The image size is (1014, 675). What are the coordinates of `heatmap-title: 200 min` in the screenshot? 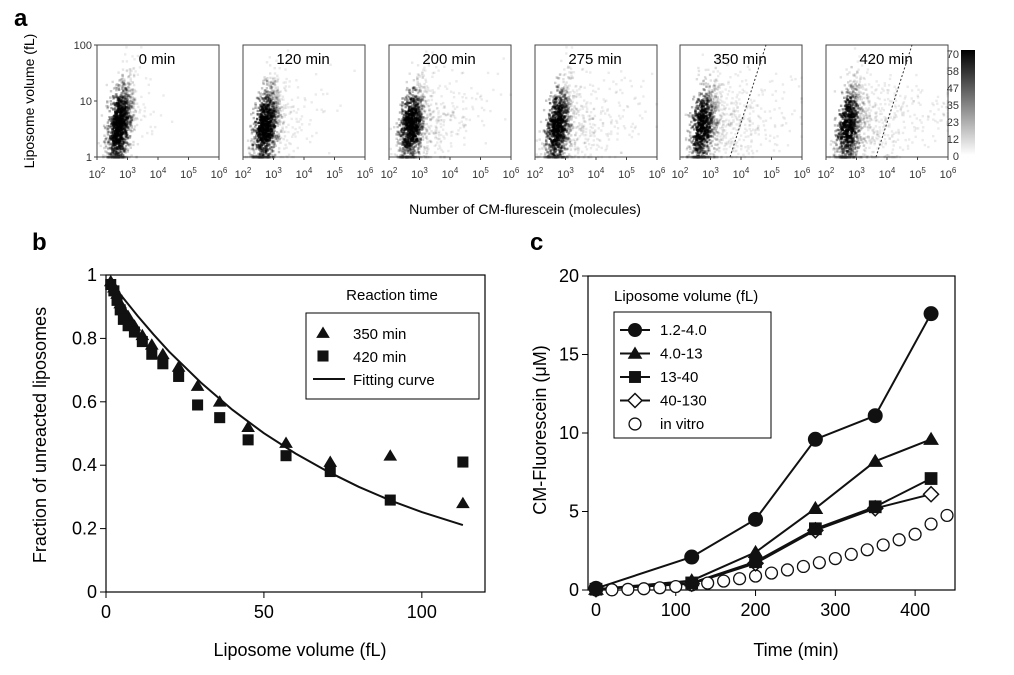 It's located at (448, 59).